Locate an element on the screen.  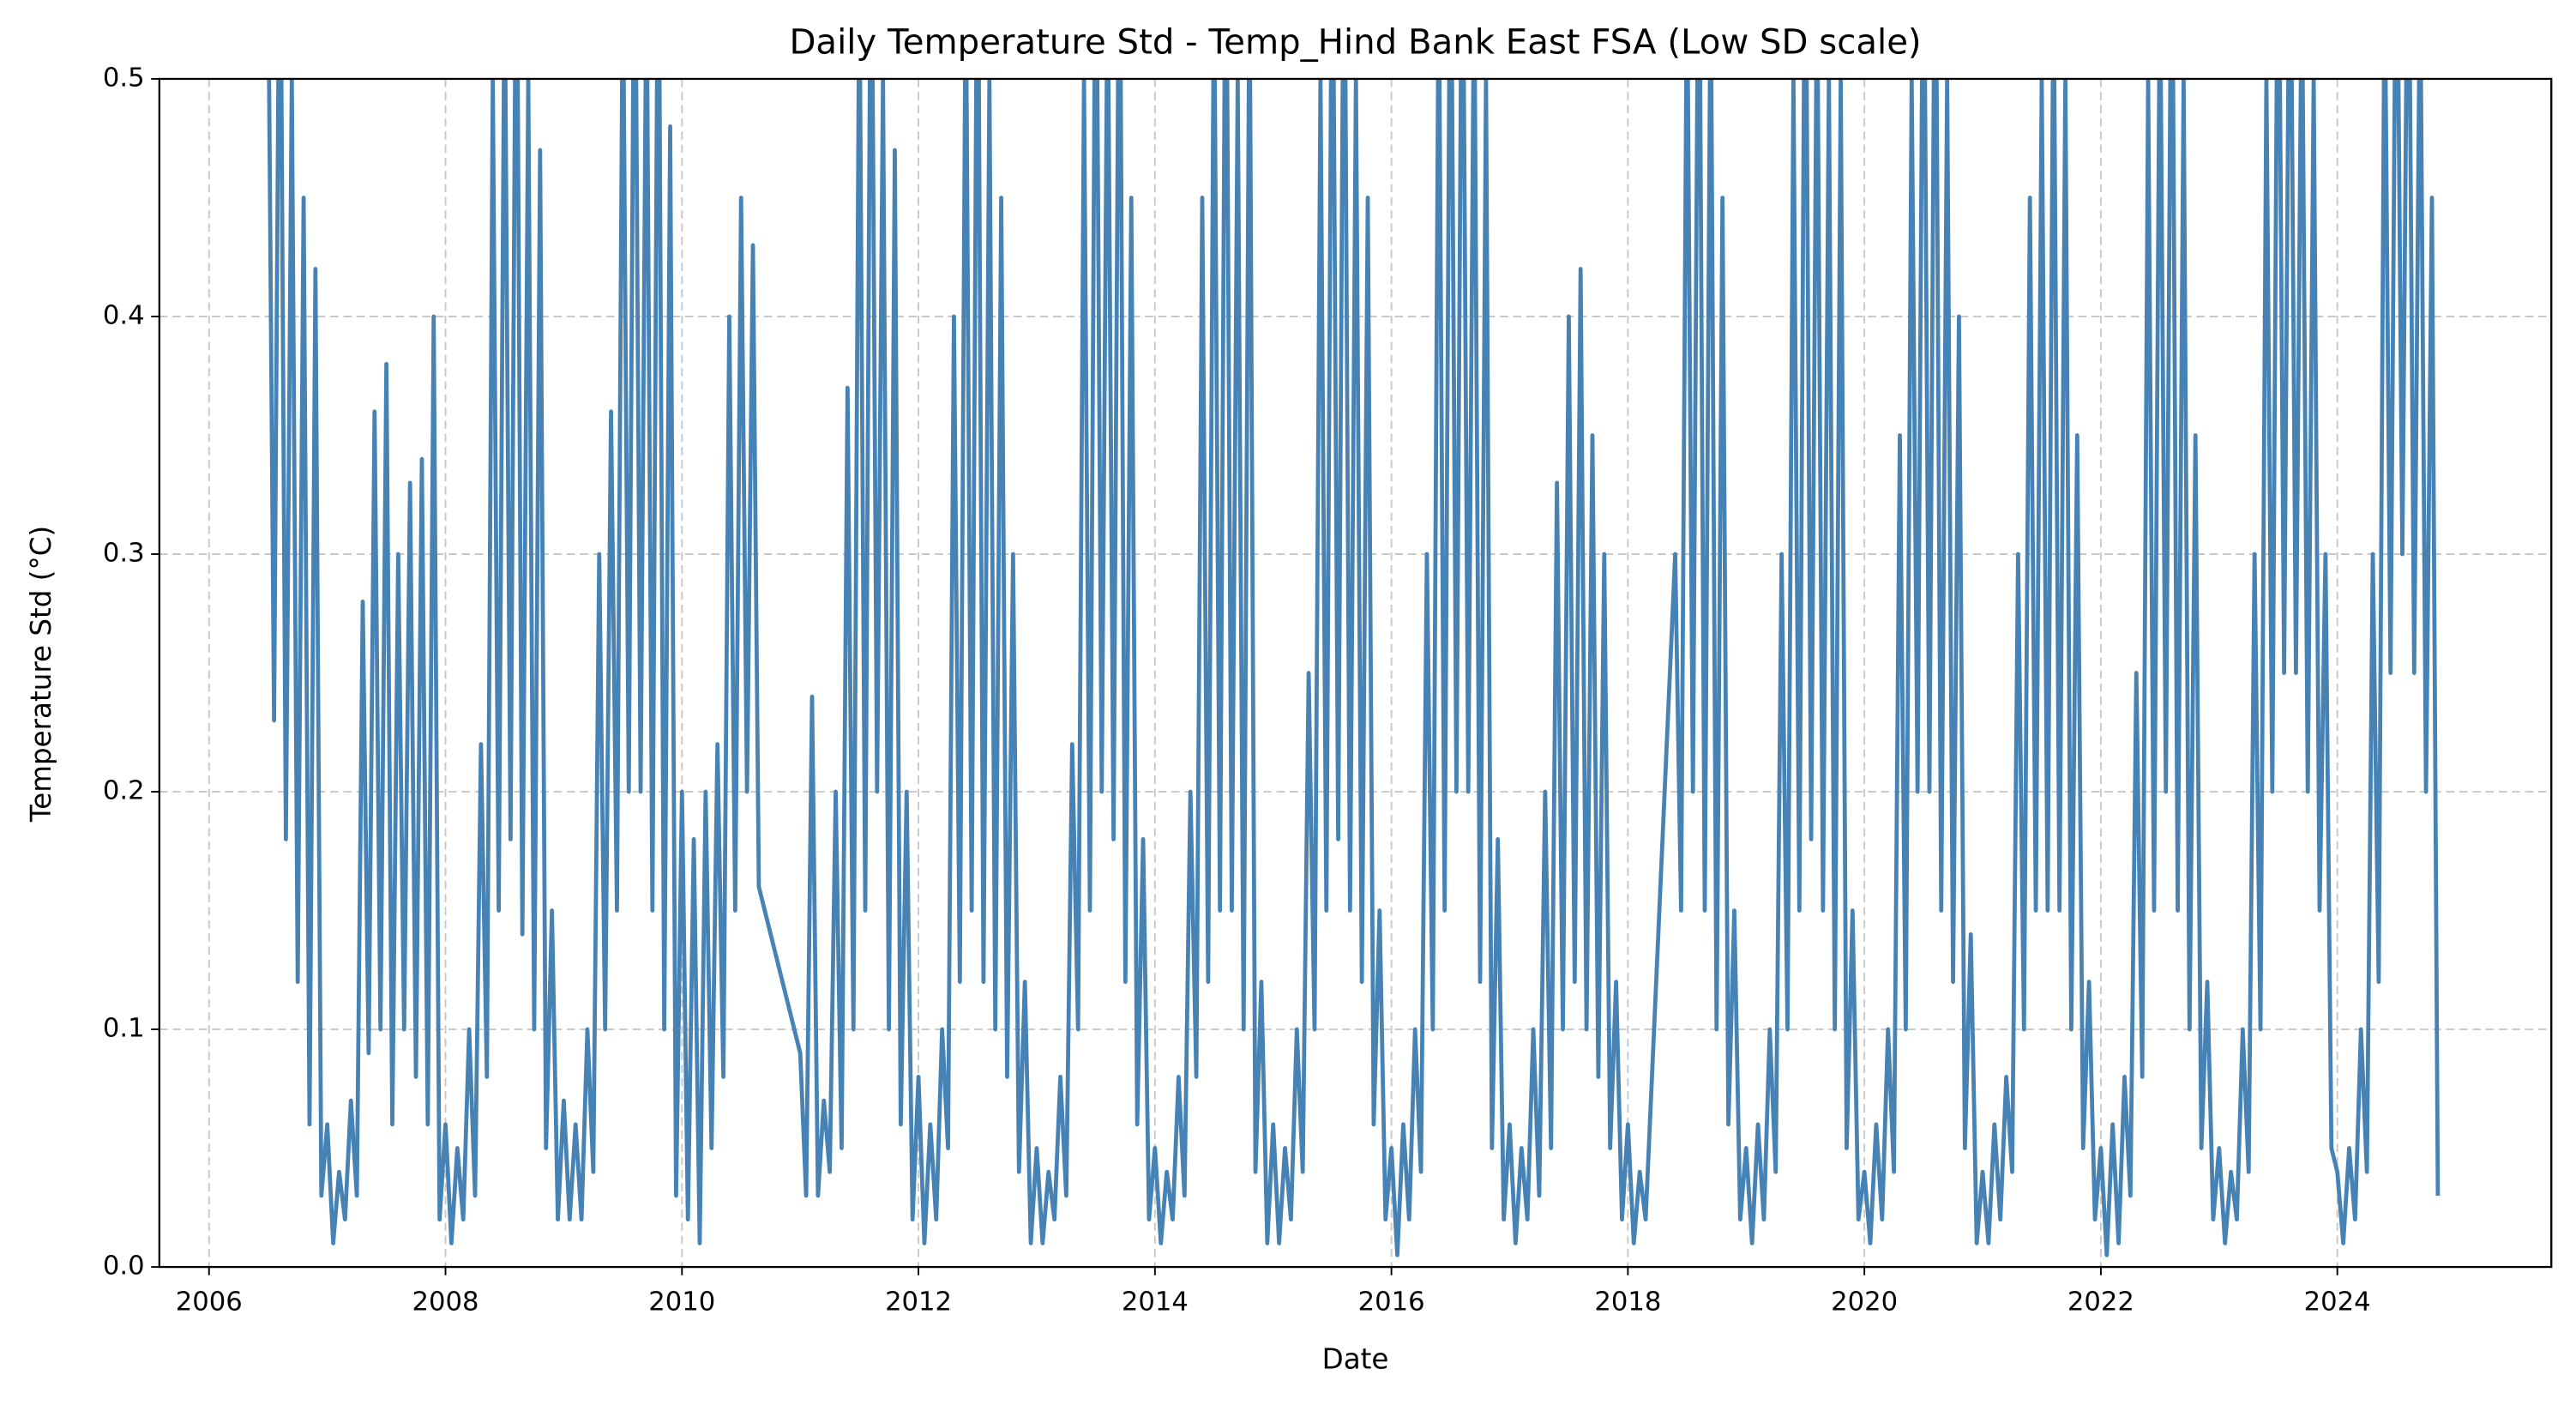
y-tick-label: 0.5 is located at coordinates (124, 78).